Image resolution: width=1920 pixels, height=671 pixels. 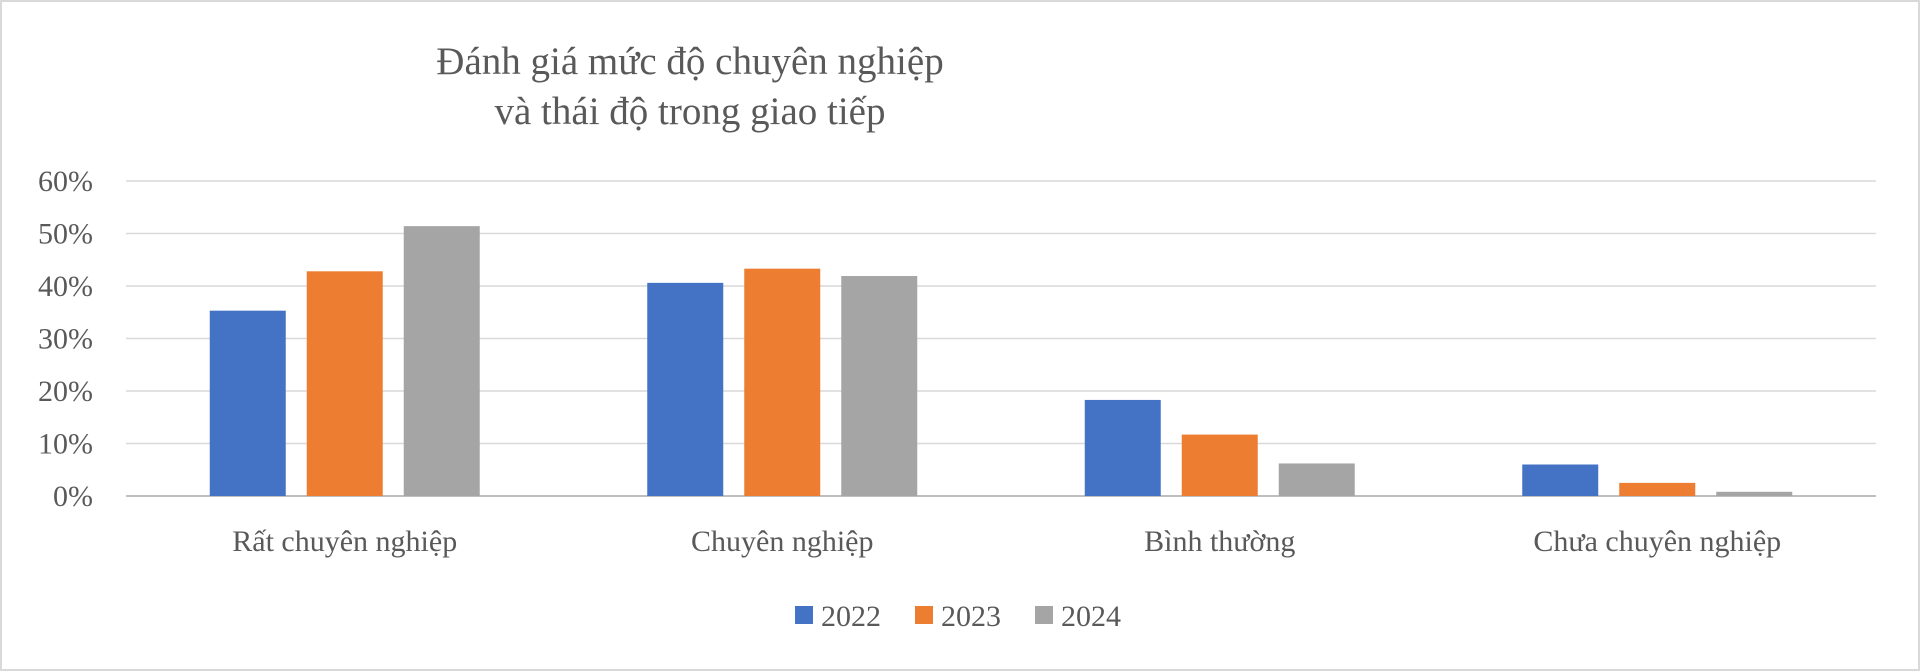 I want to click on y-tick-label: 20%, so click(x=65, y=391).